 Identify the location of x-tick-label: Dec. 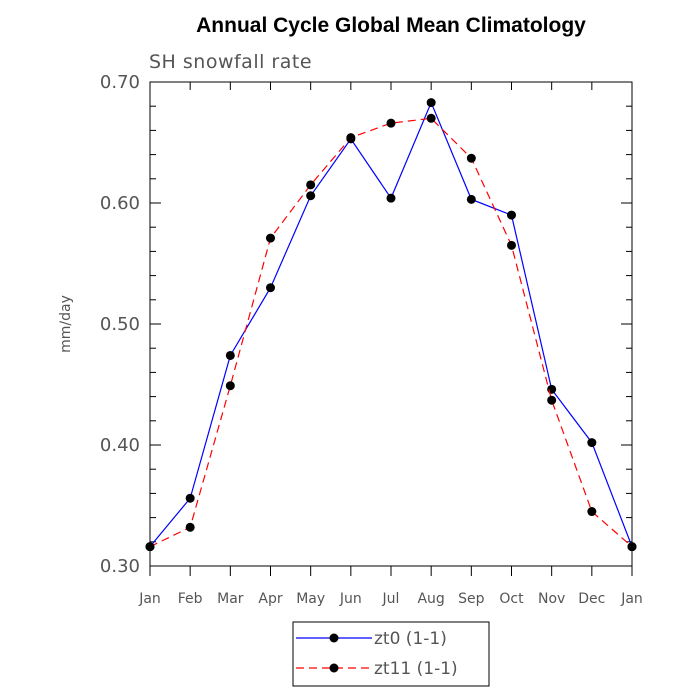
(591, 599).